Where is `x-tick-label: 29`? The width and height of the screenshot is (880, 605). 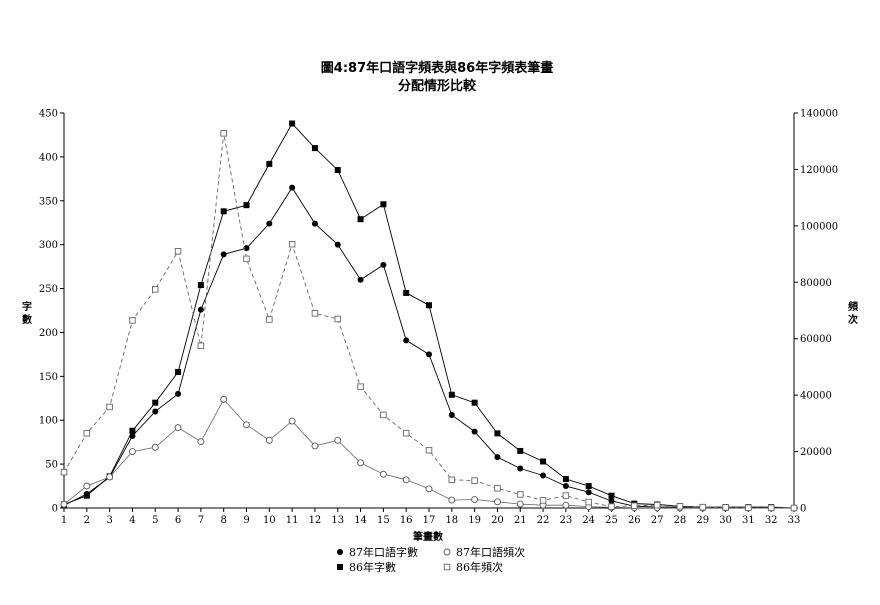
x-tick-label: 29 is located at coordinates (702, 520).